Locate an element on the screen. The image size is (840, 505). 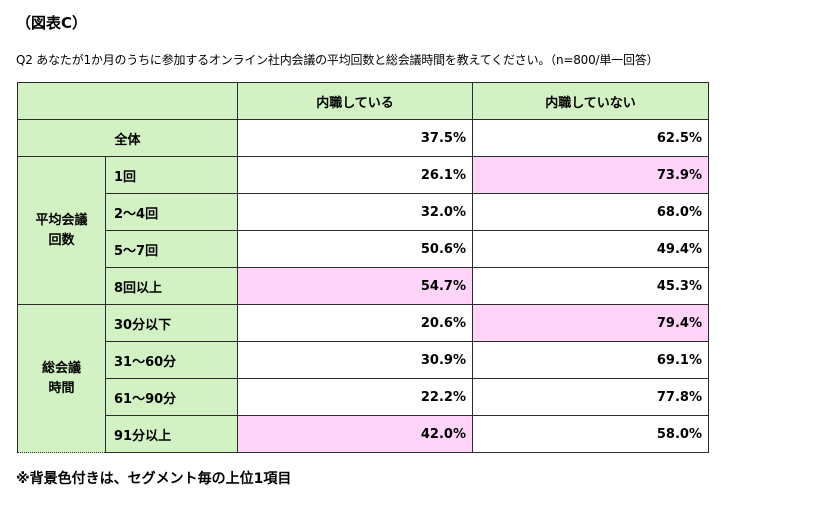
header-row: 内職している 内職していない is located at coordinates (363, 101).